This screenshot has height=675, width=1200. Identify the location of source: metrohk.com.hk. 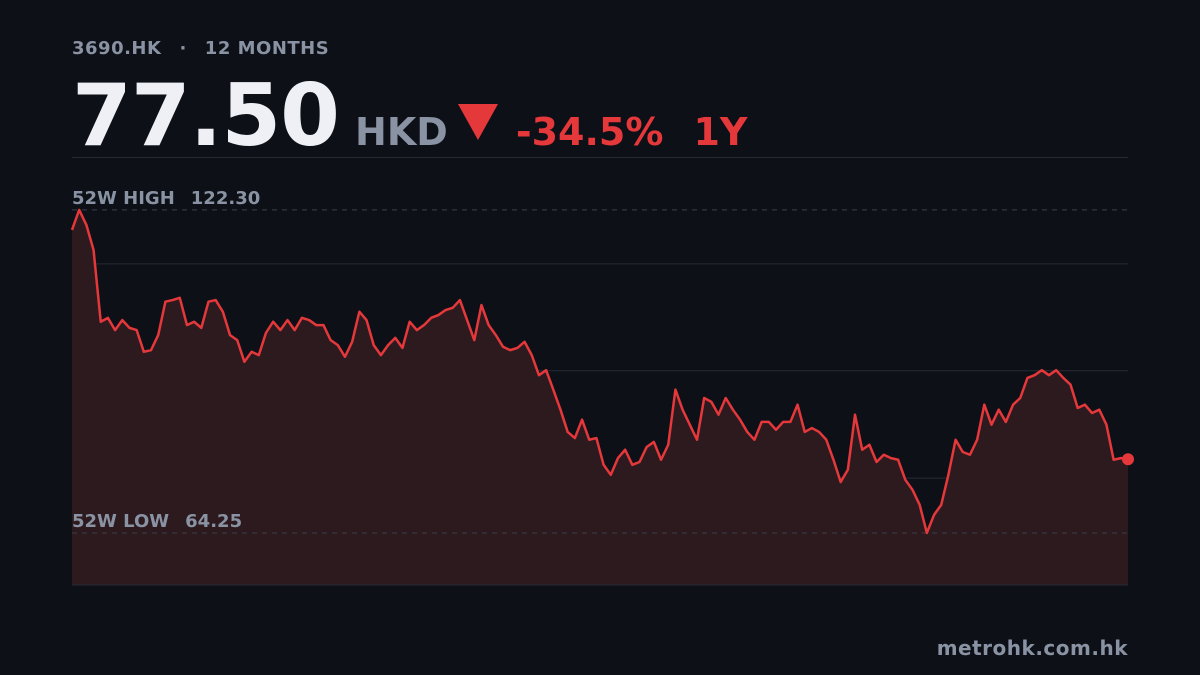
(1032, 648).